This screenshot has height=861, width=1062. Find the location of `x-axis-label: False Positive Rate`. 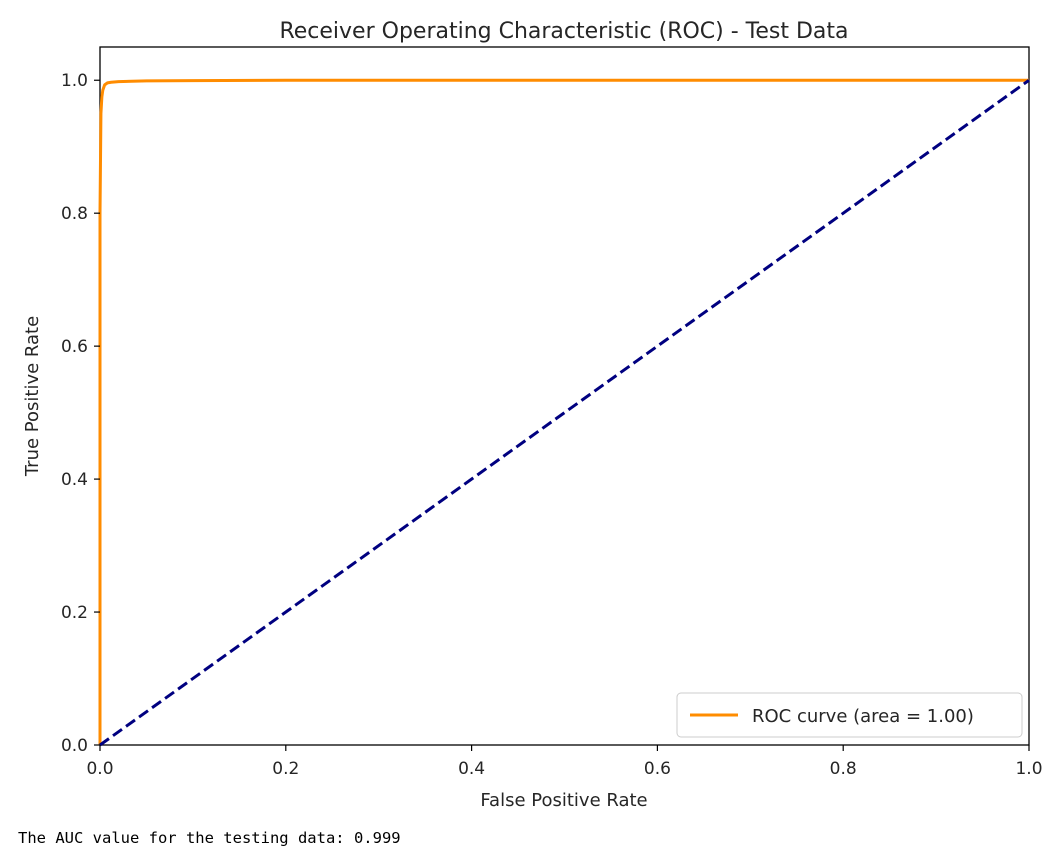

x-axis-label: False Positive Rate is located at coordinates (563, 800).